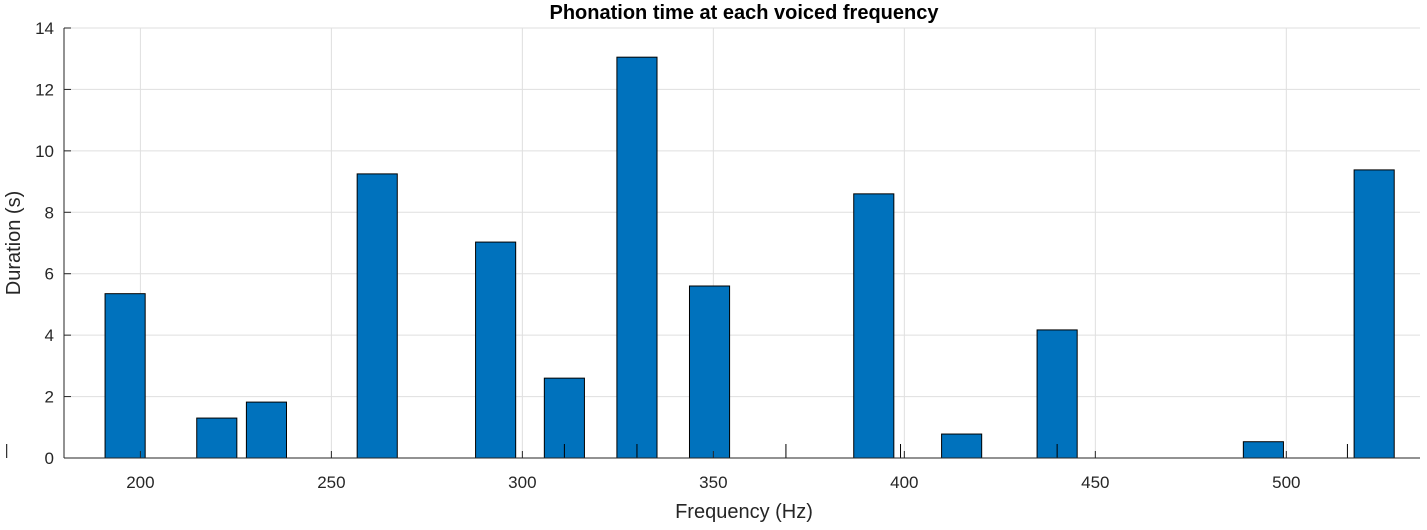 This screenshot has height=530, width=1427. I want to click on y-tick-label: 8, so click(49, 212).